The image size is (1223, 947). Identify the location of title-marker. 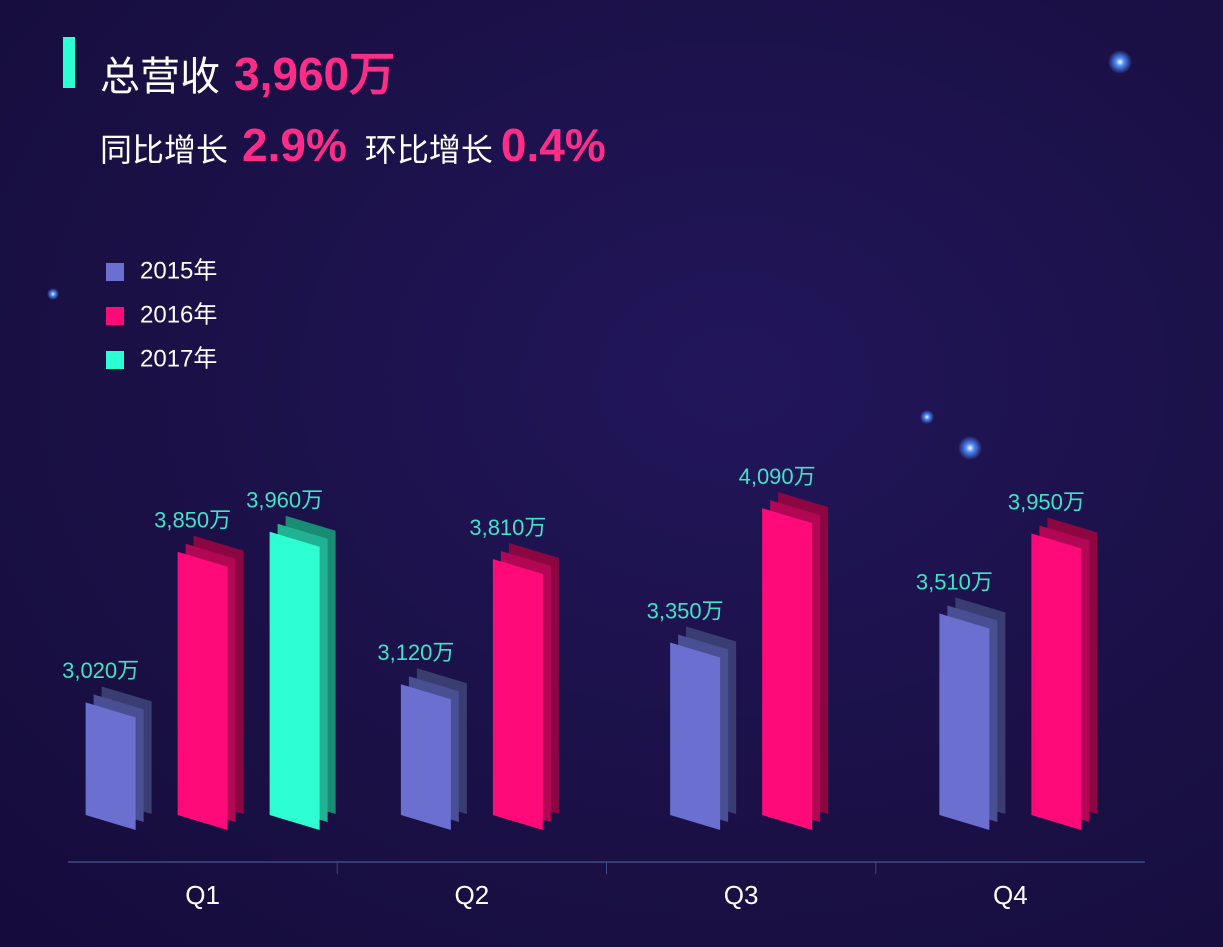
(69, 62).